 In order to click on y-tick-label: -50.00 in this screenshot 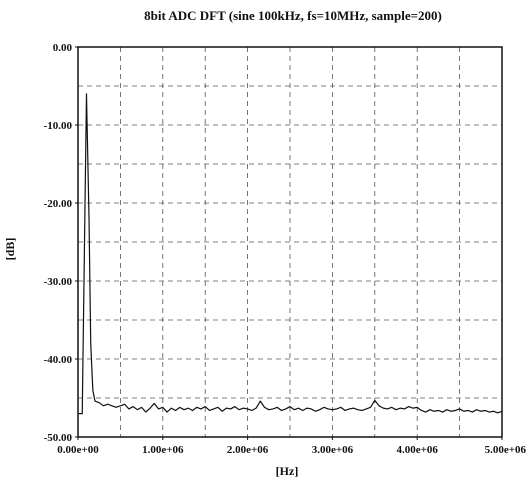, I will do `click(58, 438)`.